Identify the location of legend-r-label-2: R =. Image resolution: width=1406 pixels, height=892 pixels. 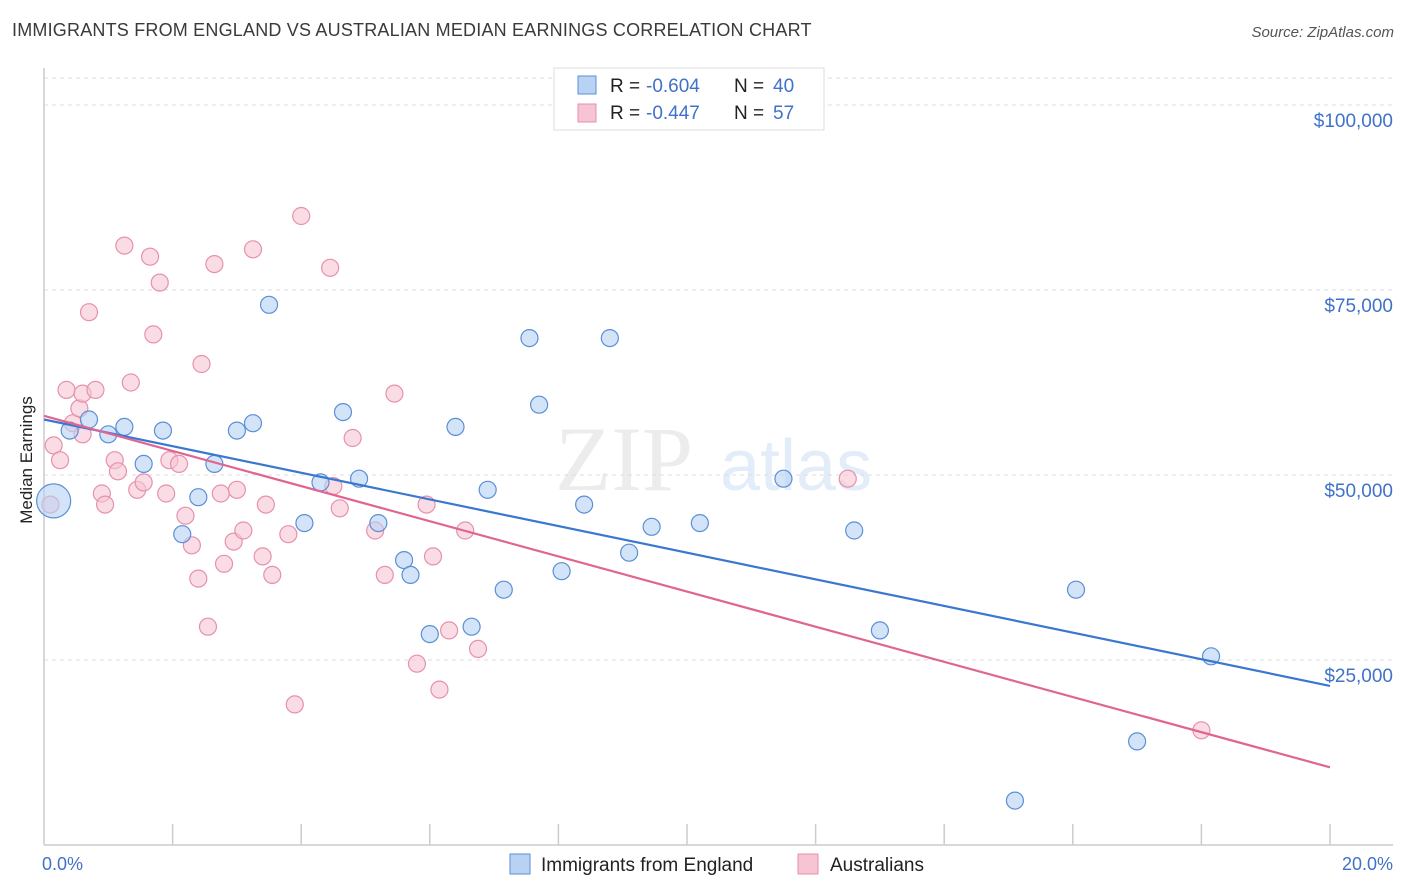
(625, 113).